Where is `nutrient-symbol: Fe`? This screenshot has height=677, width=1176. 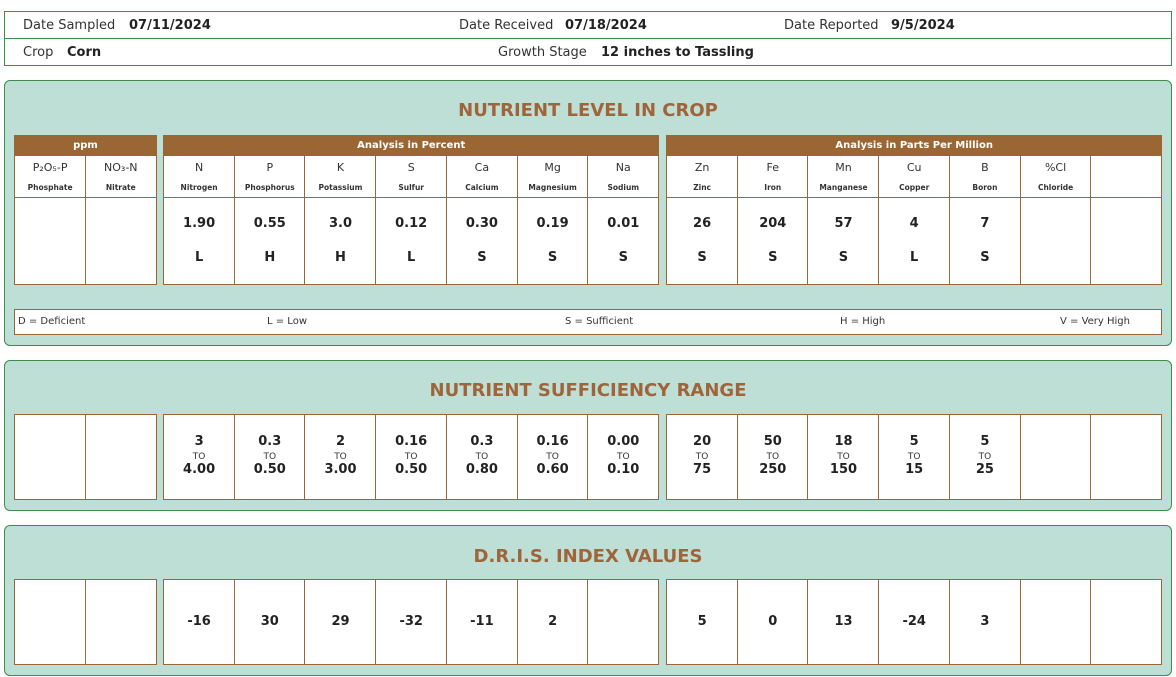 nutrient-symbol: Fe is located at coordinates (773, 167).